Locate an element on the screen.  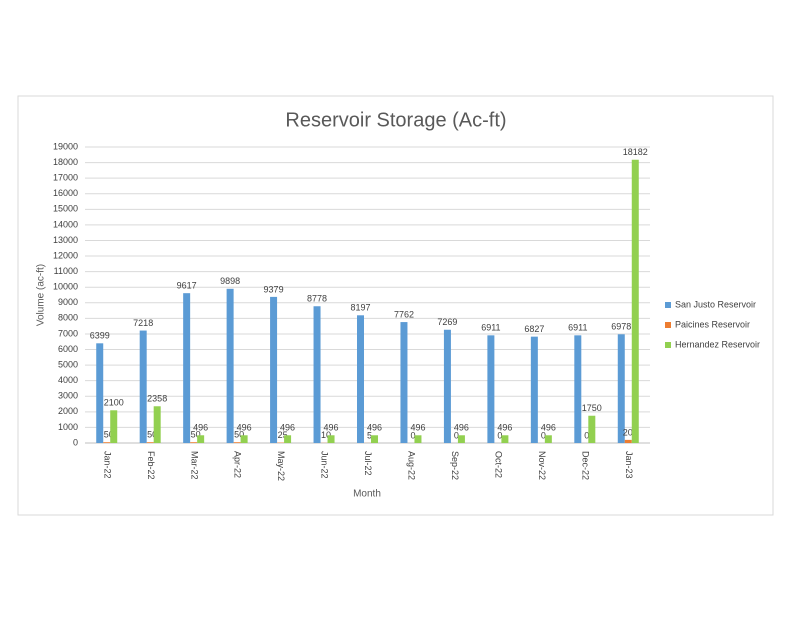
y-tick-label: 5000 is located at coordinates (68, 364).